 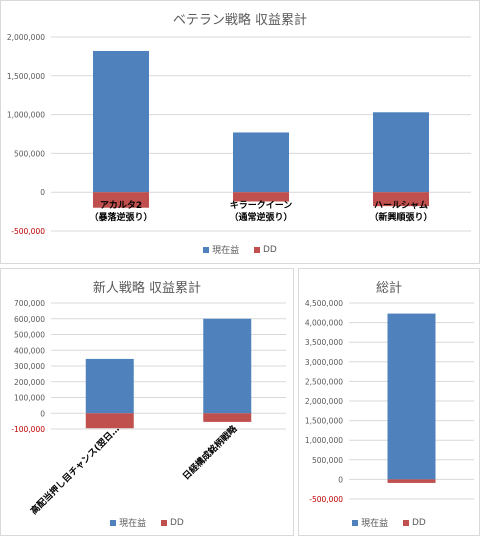 I want to click on y-tick-label: 2,500,000, so click(x=324, y=381).